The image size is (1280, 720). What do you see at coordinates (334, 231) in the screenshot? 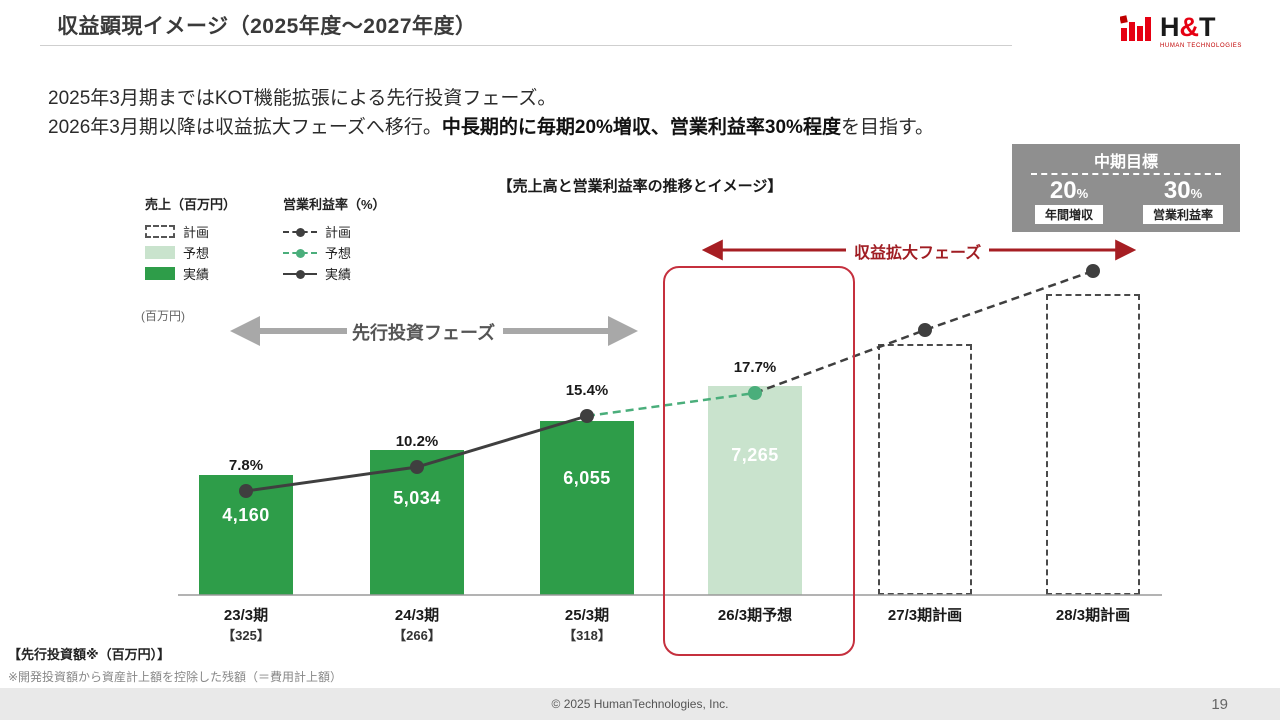
I see `legend-item-margin-plan: 計画` at bounding box center [334, 231].